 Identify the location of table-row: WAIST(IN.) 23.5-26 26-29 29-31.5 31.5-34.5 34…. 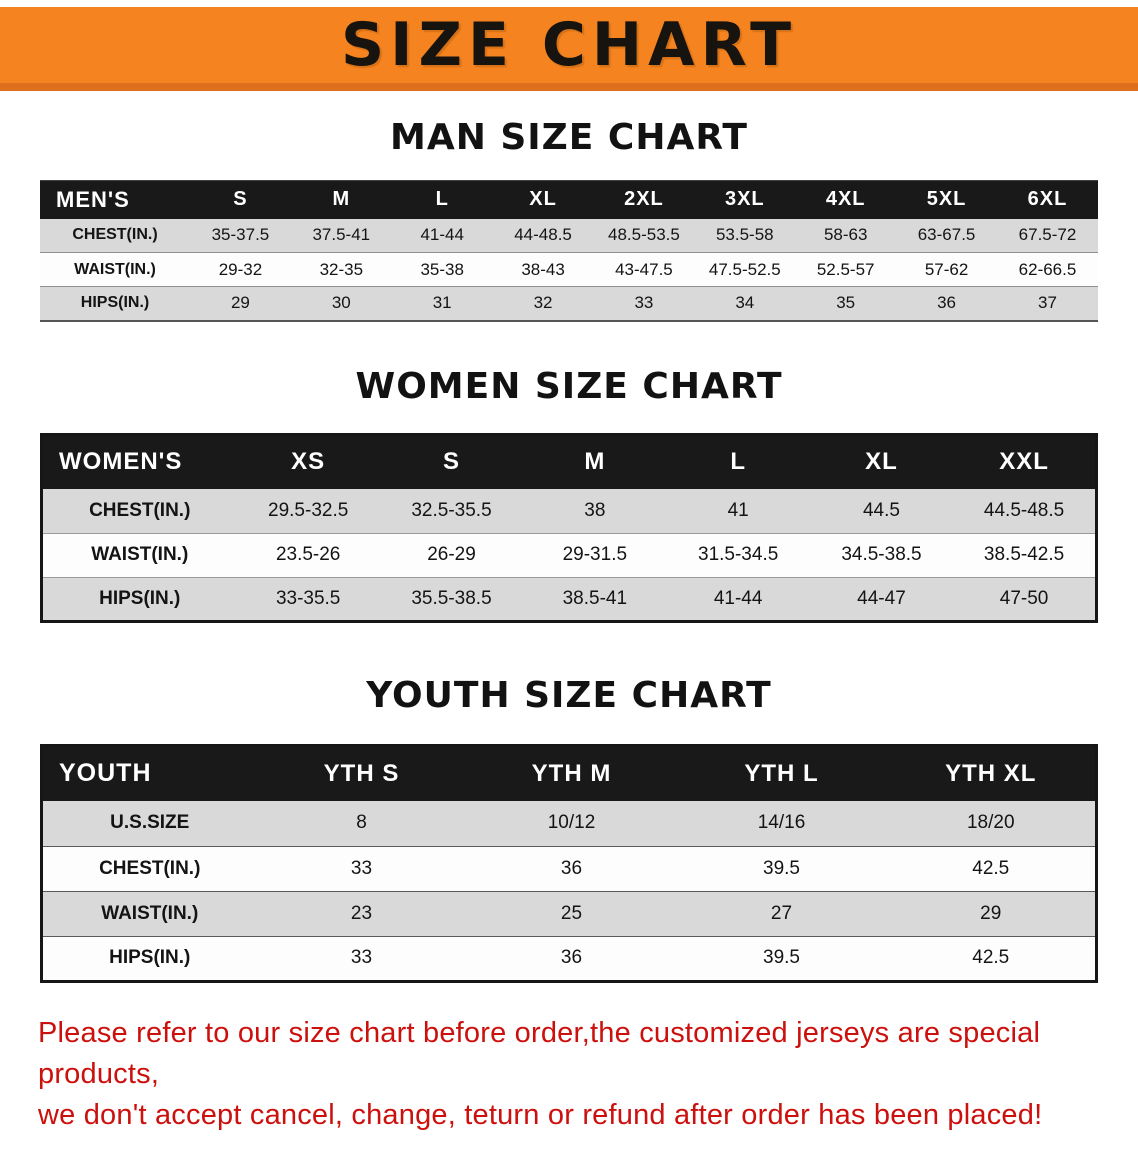
(569, 555).